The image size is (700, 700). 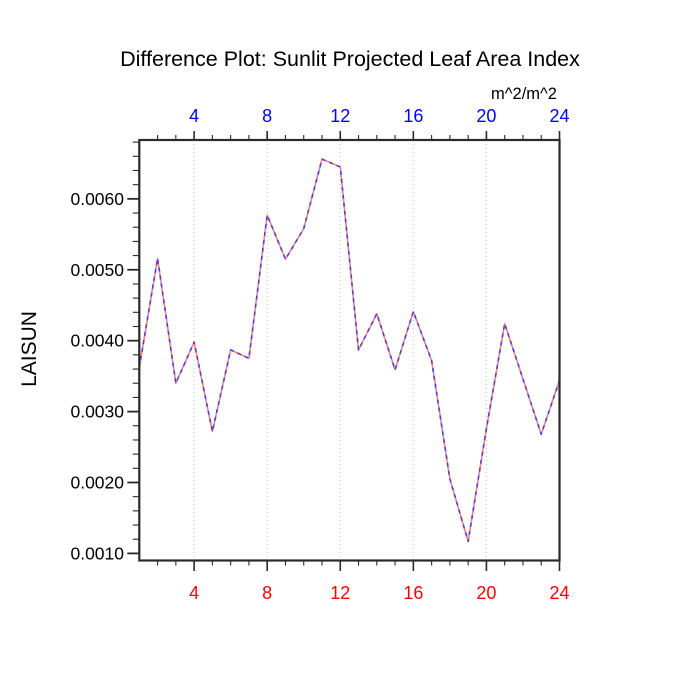 What do you see at coordinates (97, 482) in the screenshot?
I see `y-axis-tick-label: 0.0020` at bounding box center [97, 482].